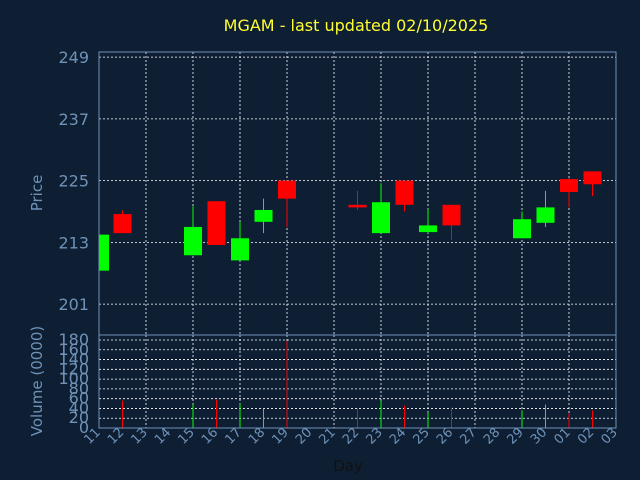 The width and height of the screenshot is (640, 480). I want to click on volume-y-tick-label: 160, so click(73, 349).